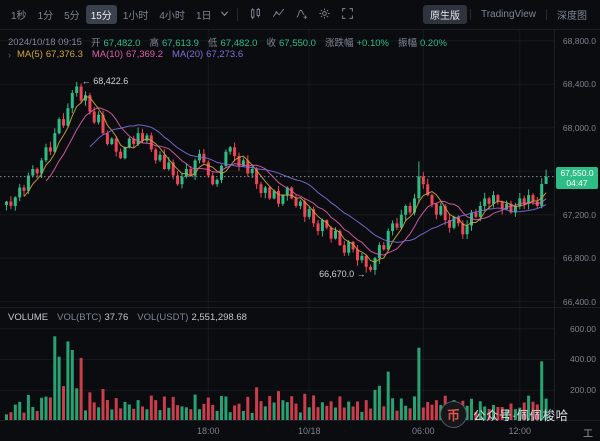  I want to click on last-price-badge: 67,550.0 04:47, so click(577, 178).